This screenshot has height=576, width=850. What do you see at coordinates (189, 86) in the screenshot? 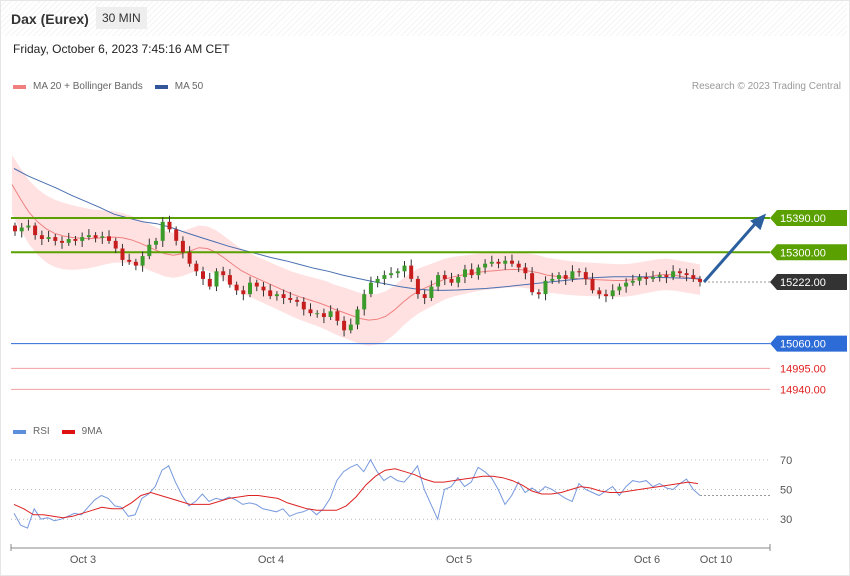
I see `legend-label-ma50: MA 50` at bounding box center [189, 86].